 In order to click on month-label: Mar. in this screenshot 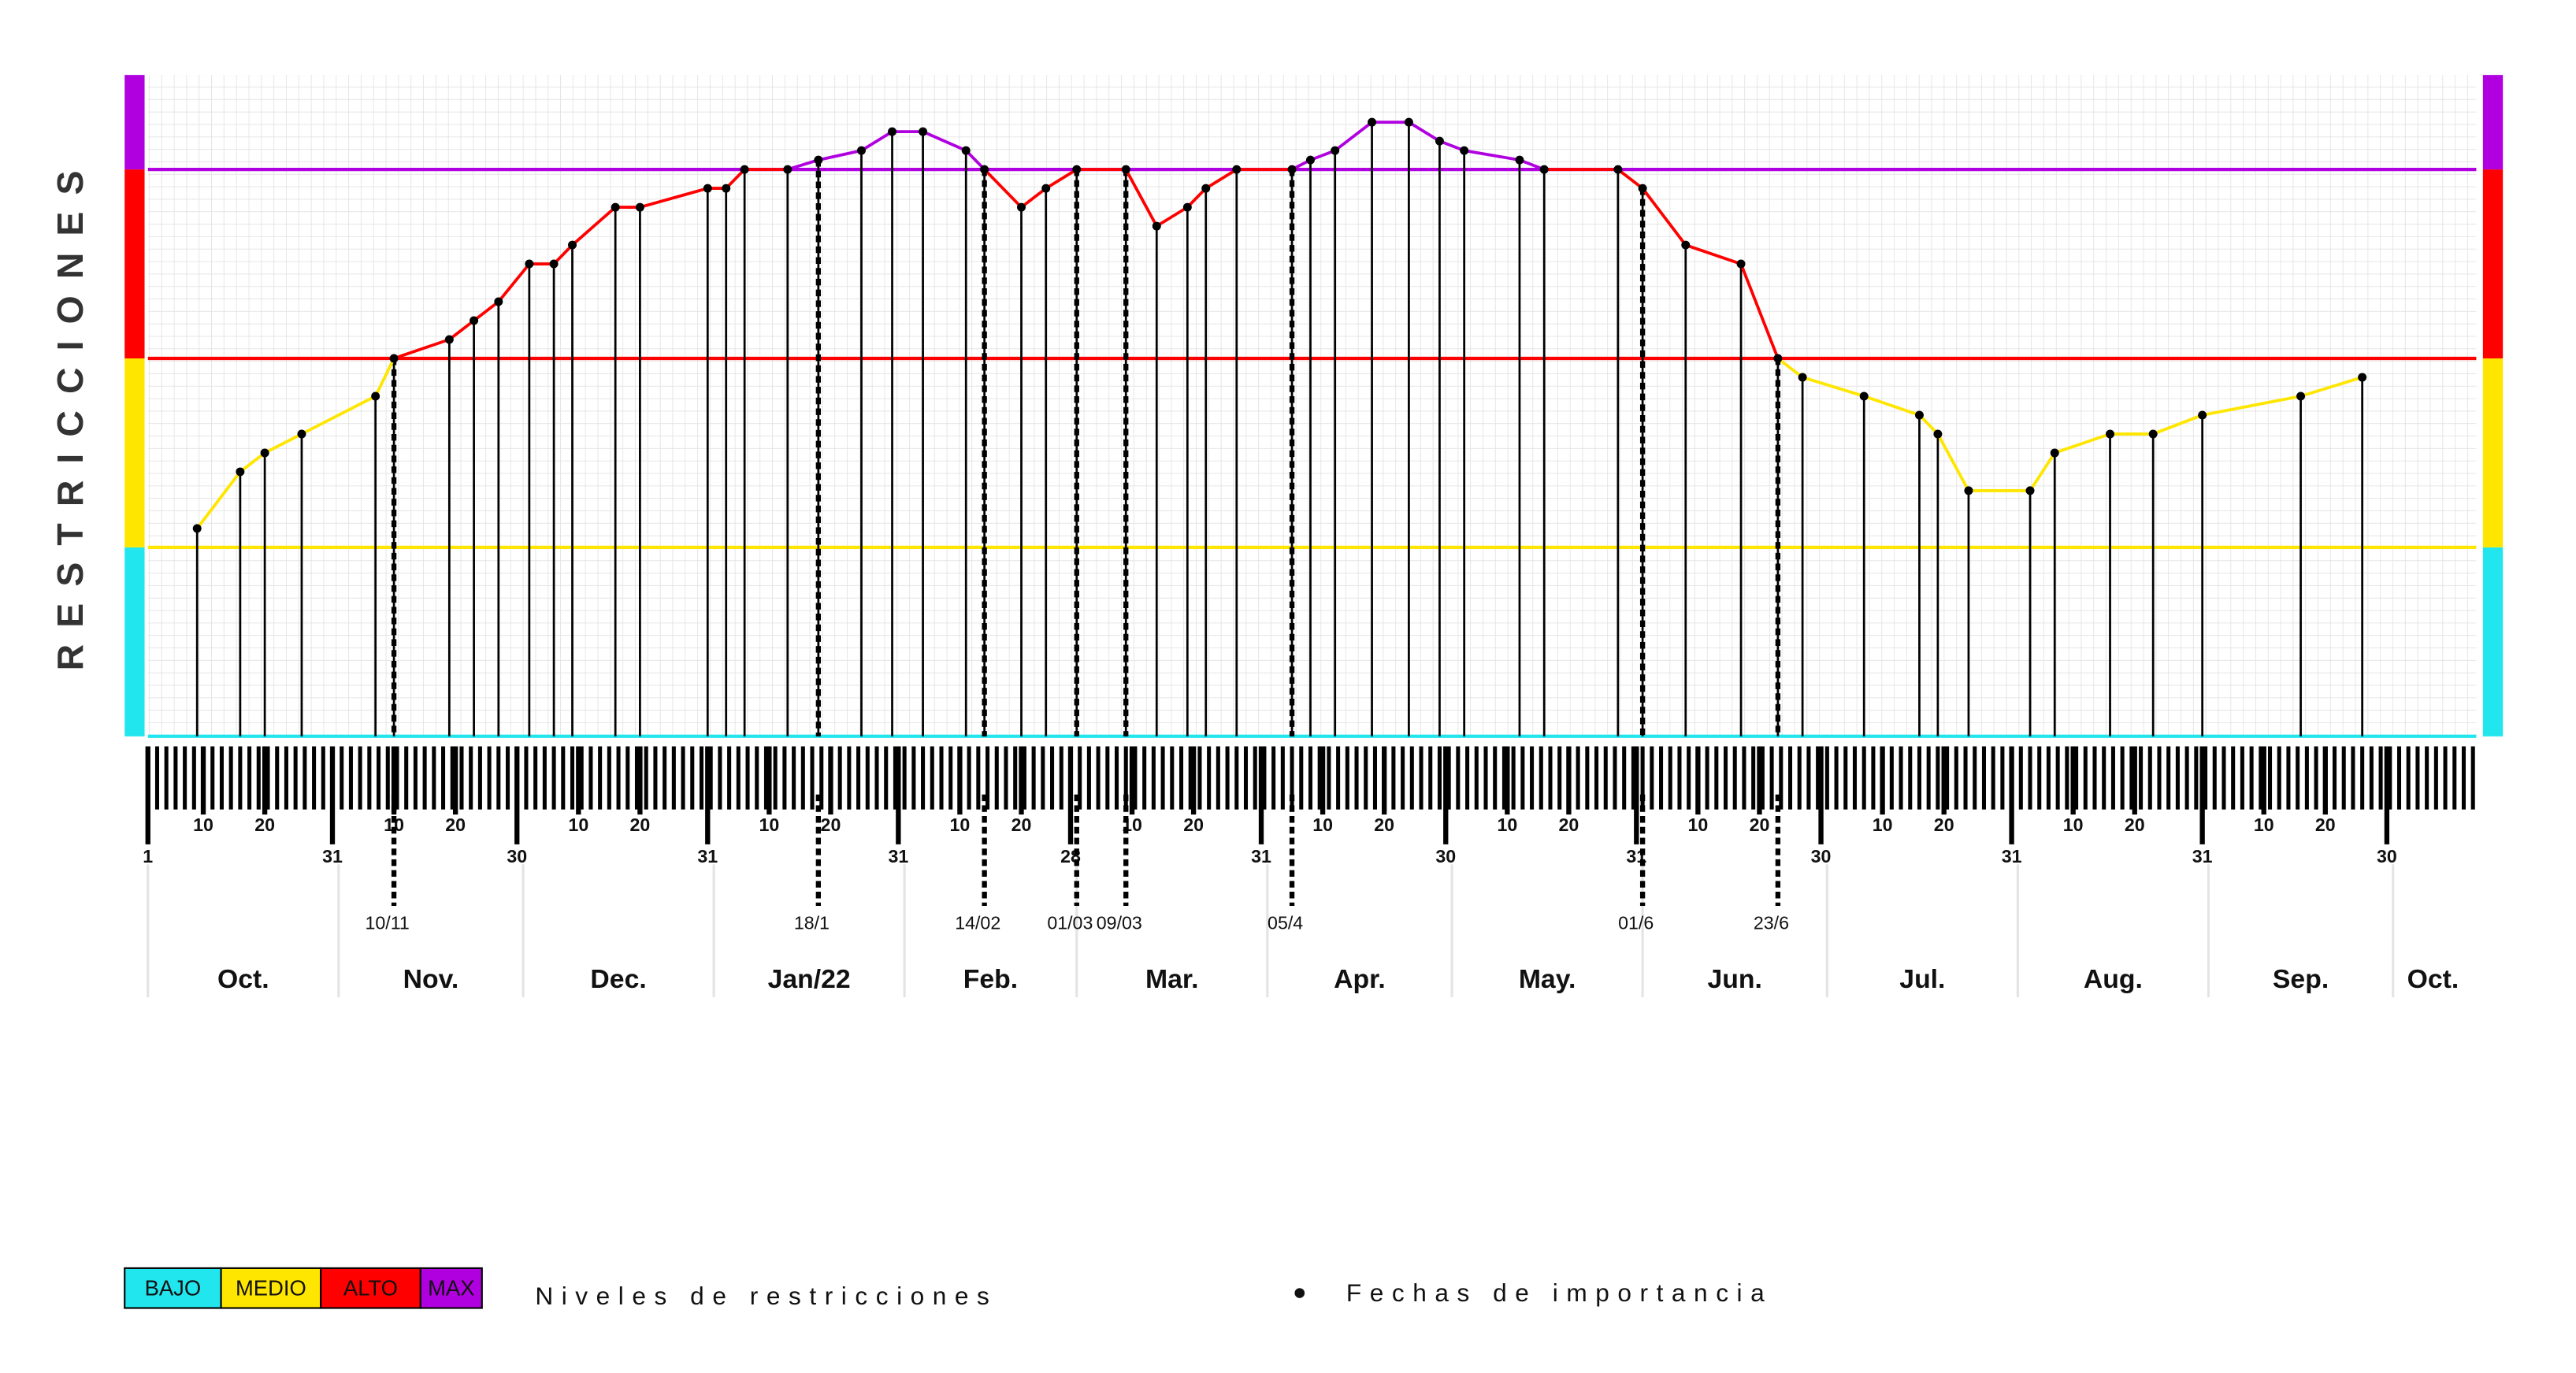, I will do `click(1172, 979)`.